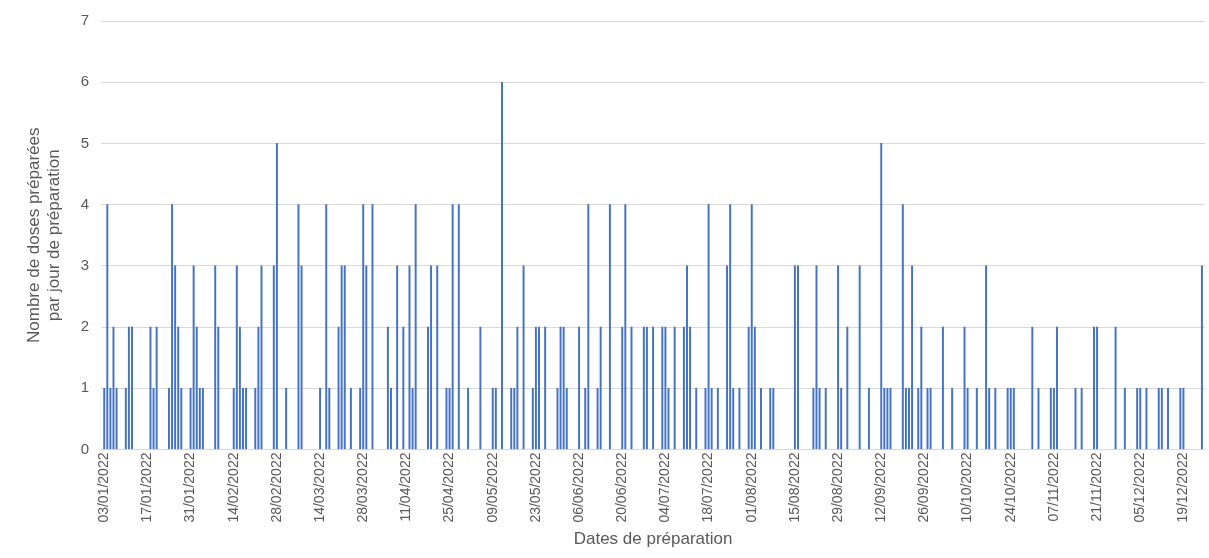 This screenshot has height=558, width=1209. What do you see at coordinates (448, 487) in the screenshot?
I see `x-tick-label: 25/04/2022` at bounding box center [448, 487].